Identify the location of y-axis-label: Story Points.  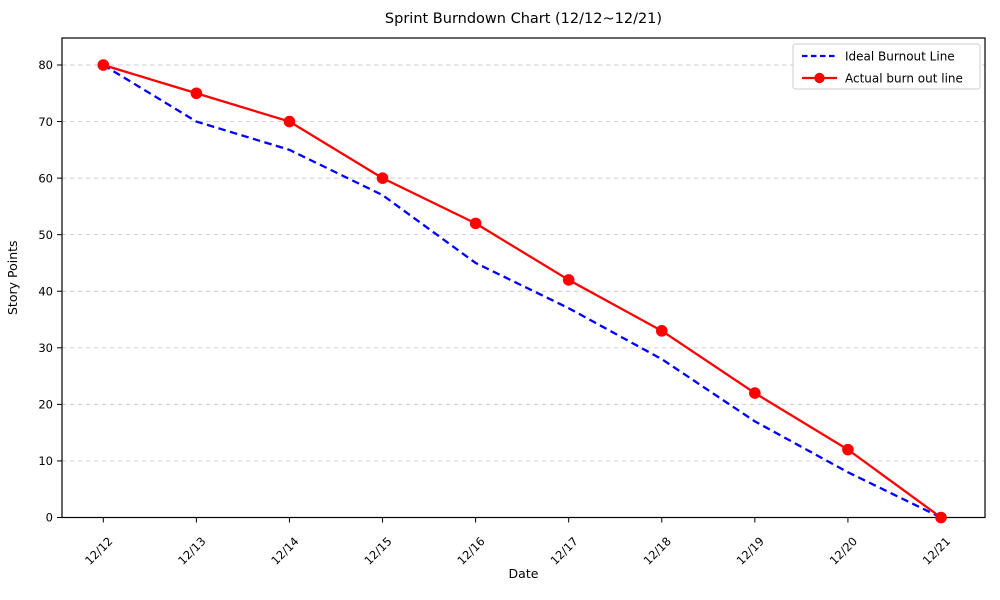
(12, 277).